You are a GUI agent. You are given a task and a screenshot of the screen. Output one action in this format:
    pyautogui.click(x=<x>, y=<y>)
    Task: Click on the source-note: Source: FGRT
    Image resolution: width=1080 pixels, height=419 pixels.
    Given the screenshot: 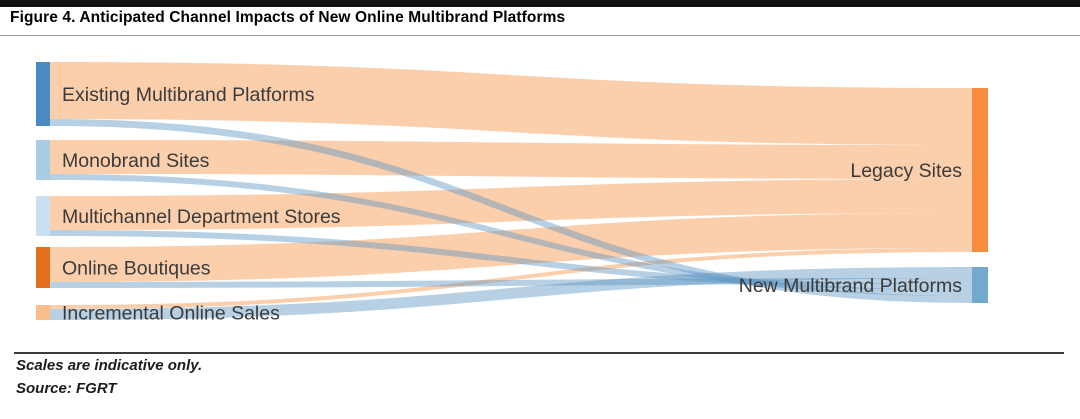 What is the action you would take?
    pyautogui.click(x=66, y=388)
    